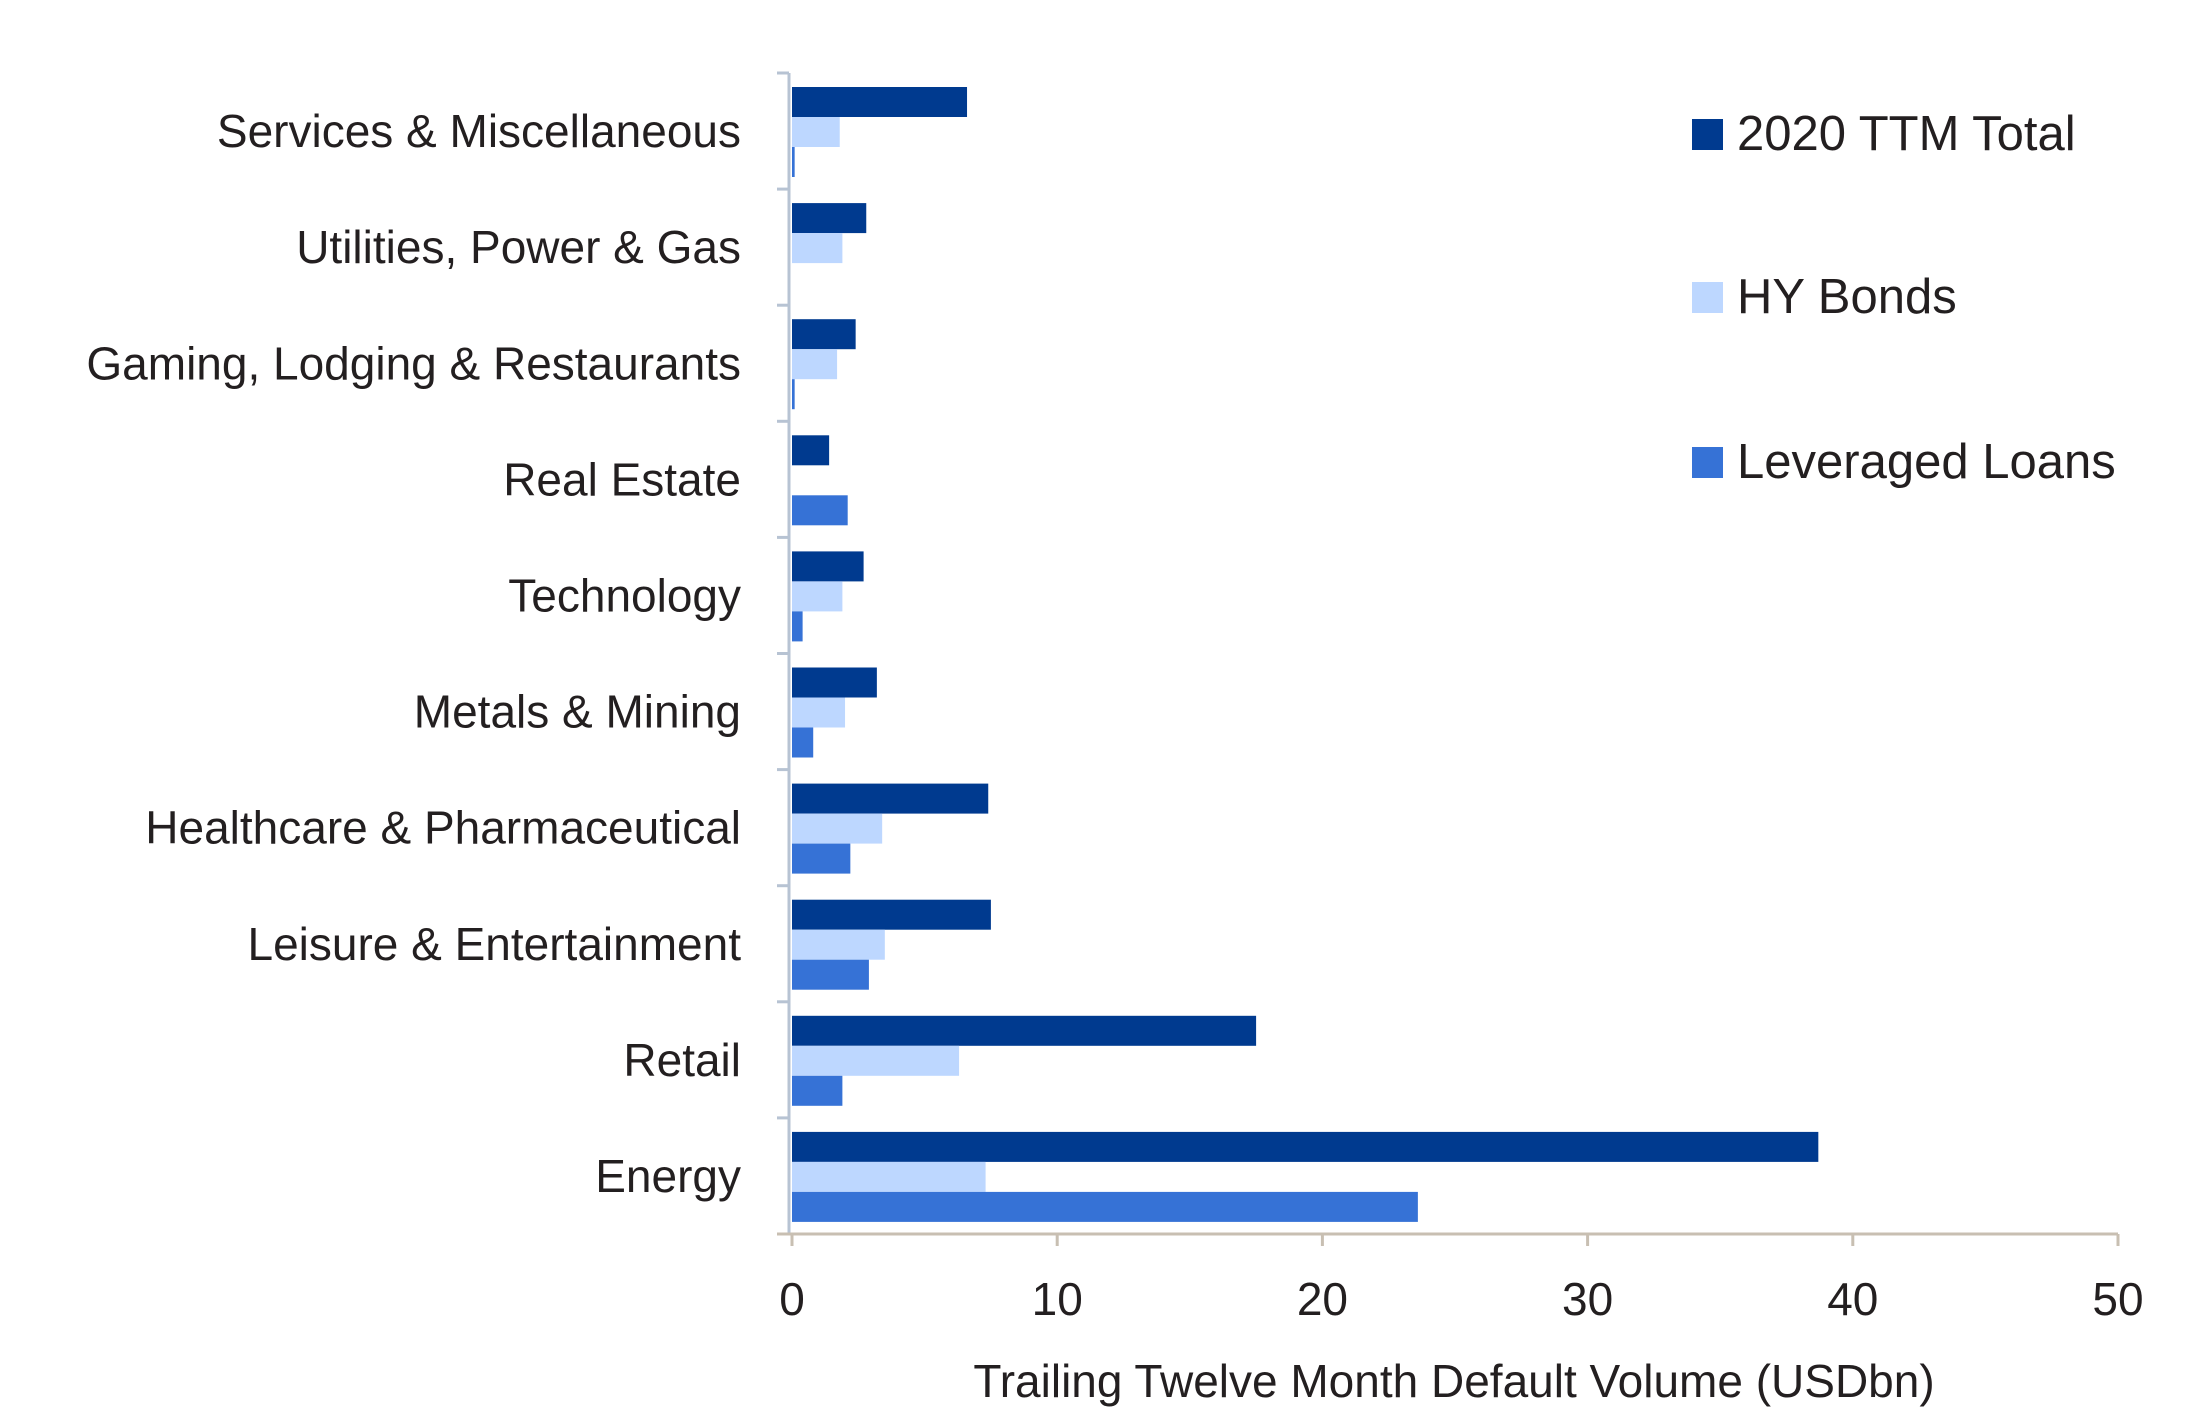  I want to click on bar-leveraged-loans-technology, so click(797, 626).